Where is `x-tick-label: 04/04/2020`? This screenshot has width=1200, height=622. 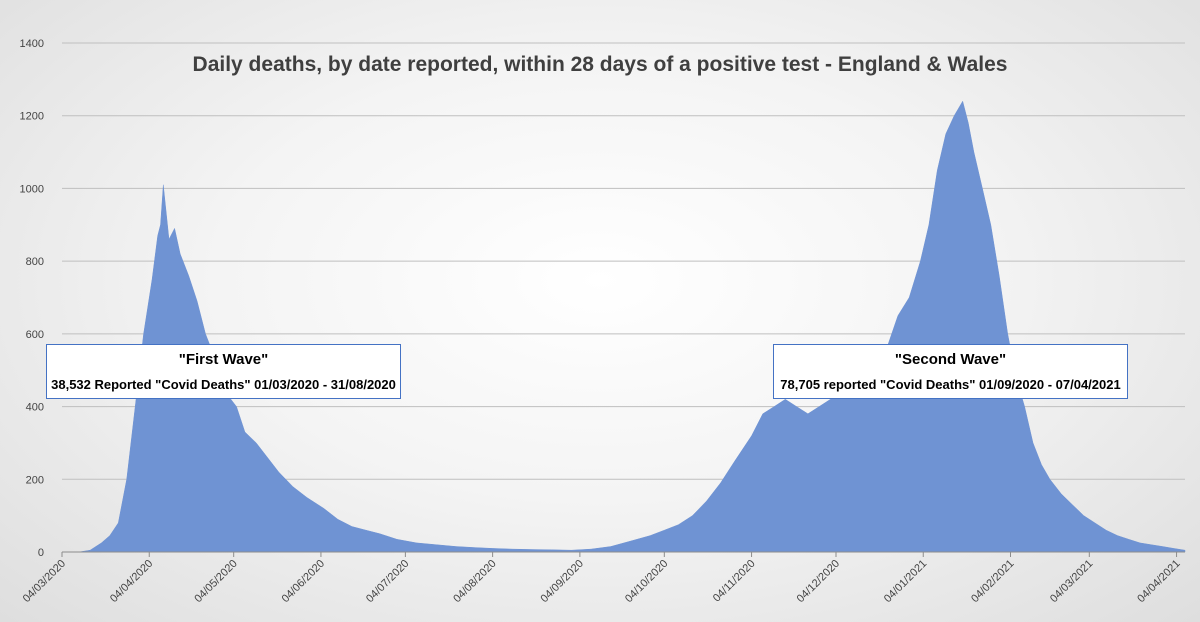
x-tick-label: 04/04/2020 is located at coordinates (131, 581).